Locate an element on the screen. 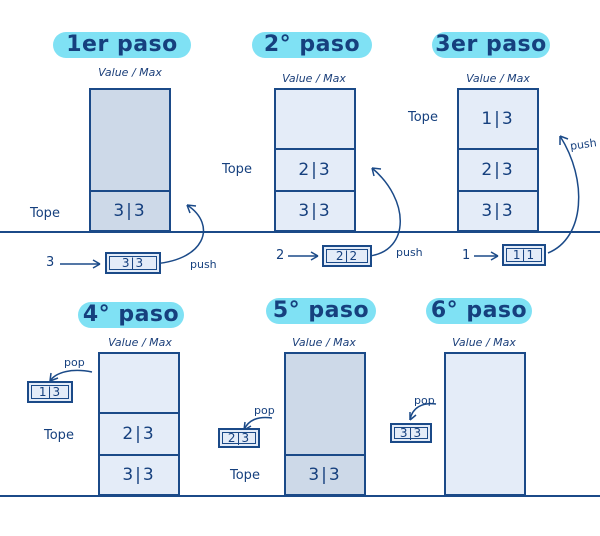 This screenshot has height=536, width=600. step-6-pop-label: pop is located at coordinates (424, 400).